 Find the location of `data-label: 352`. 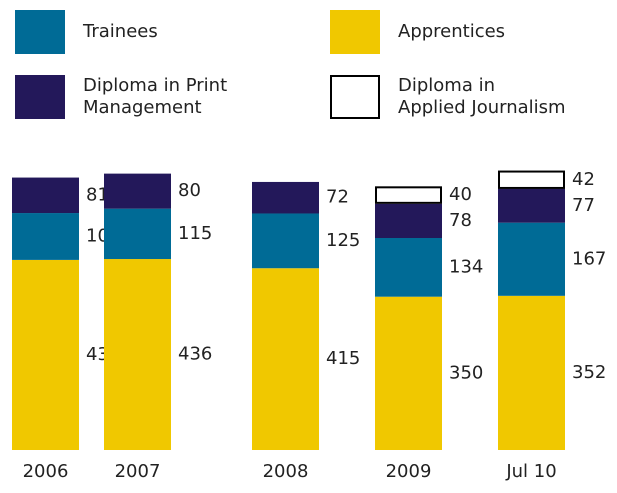

data-label: 352 is located at coordinates (589, 372).